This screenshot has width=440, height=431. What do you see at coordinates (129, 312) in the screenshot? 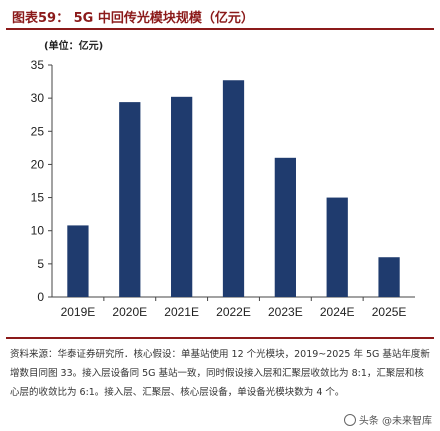
I see `x-tick-label: 2020E` at bounding box center [129, 312].